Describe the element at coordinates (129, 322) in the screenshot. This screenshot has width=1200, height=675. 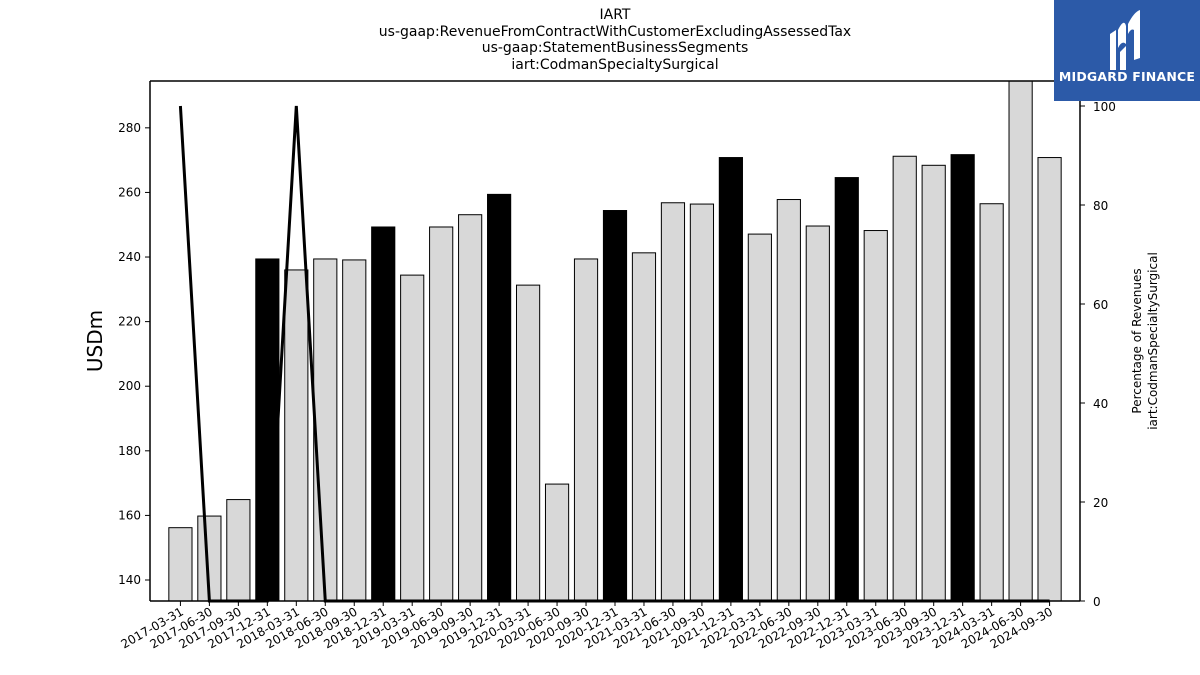
I see `y-tick-label: 220` at that location.